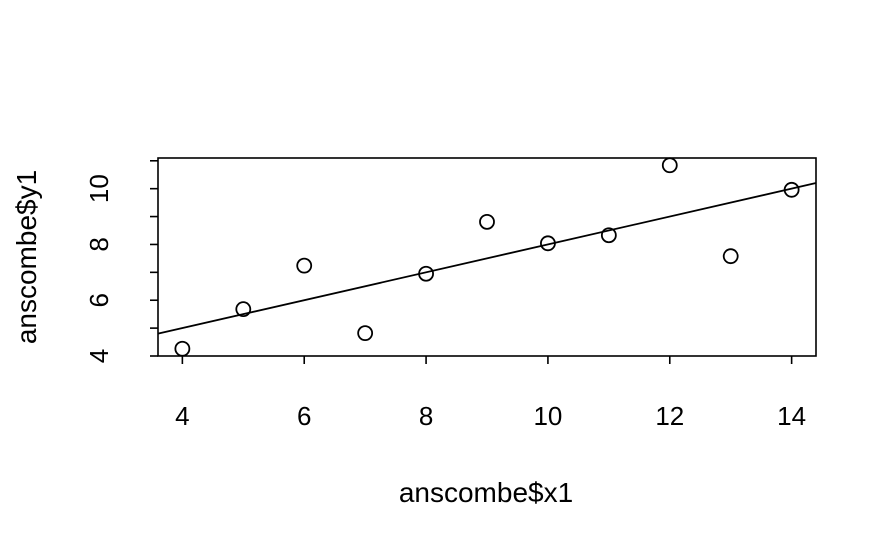 The width and height of the screenshot is (896, 553). What do you see at coordinates (99, 356) in the screenshot?
I see `y-tick-label-4: 4` at bounding box center [99, 356].